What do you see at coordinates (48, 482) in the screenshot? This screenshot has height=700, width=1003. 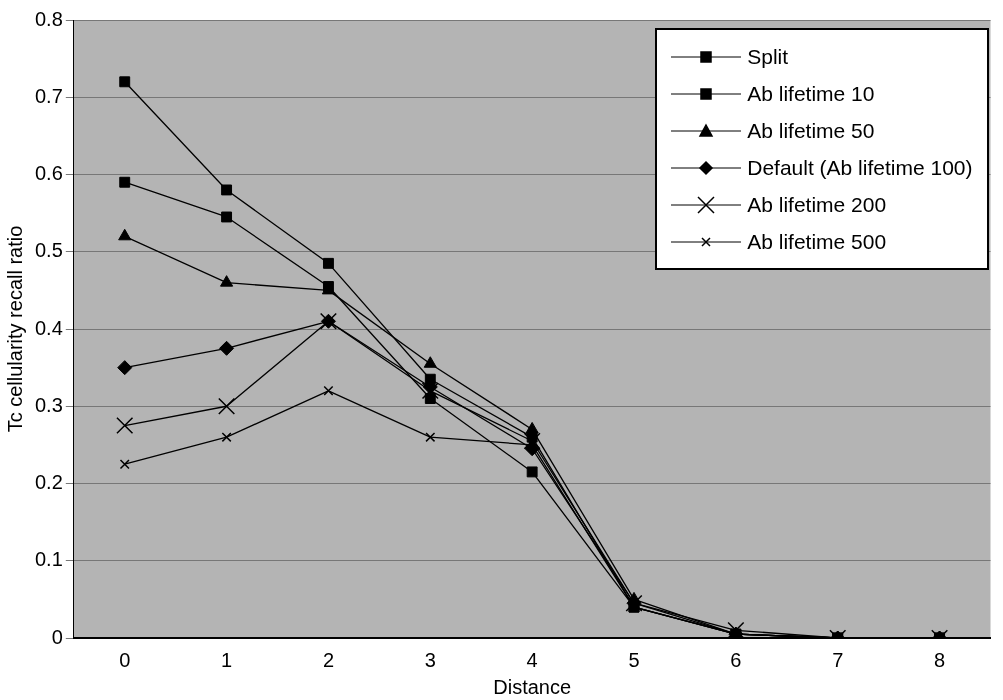 I see `y-tick-label: 0.2` at bounding box center [48, 482].